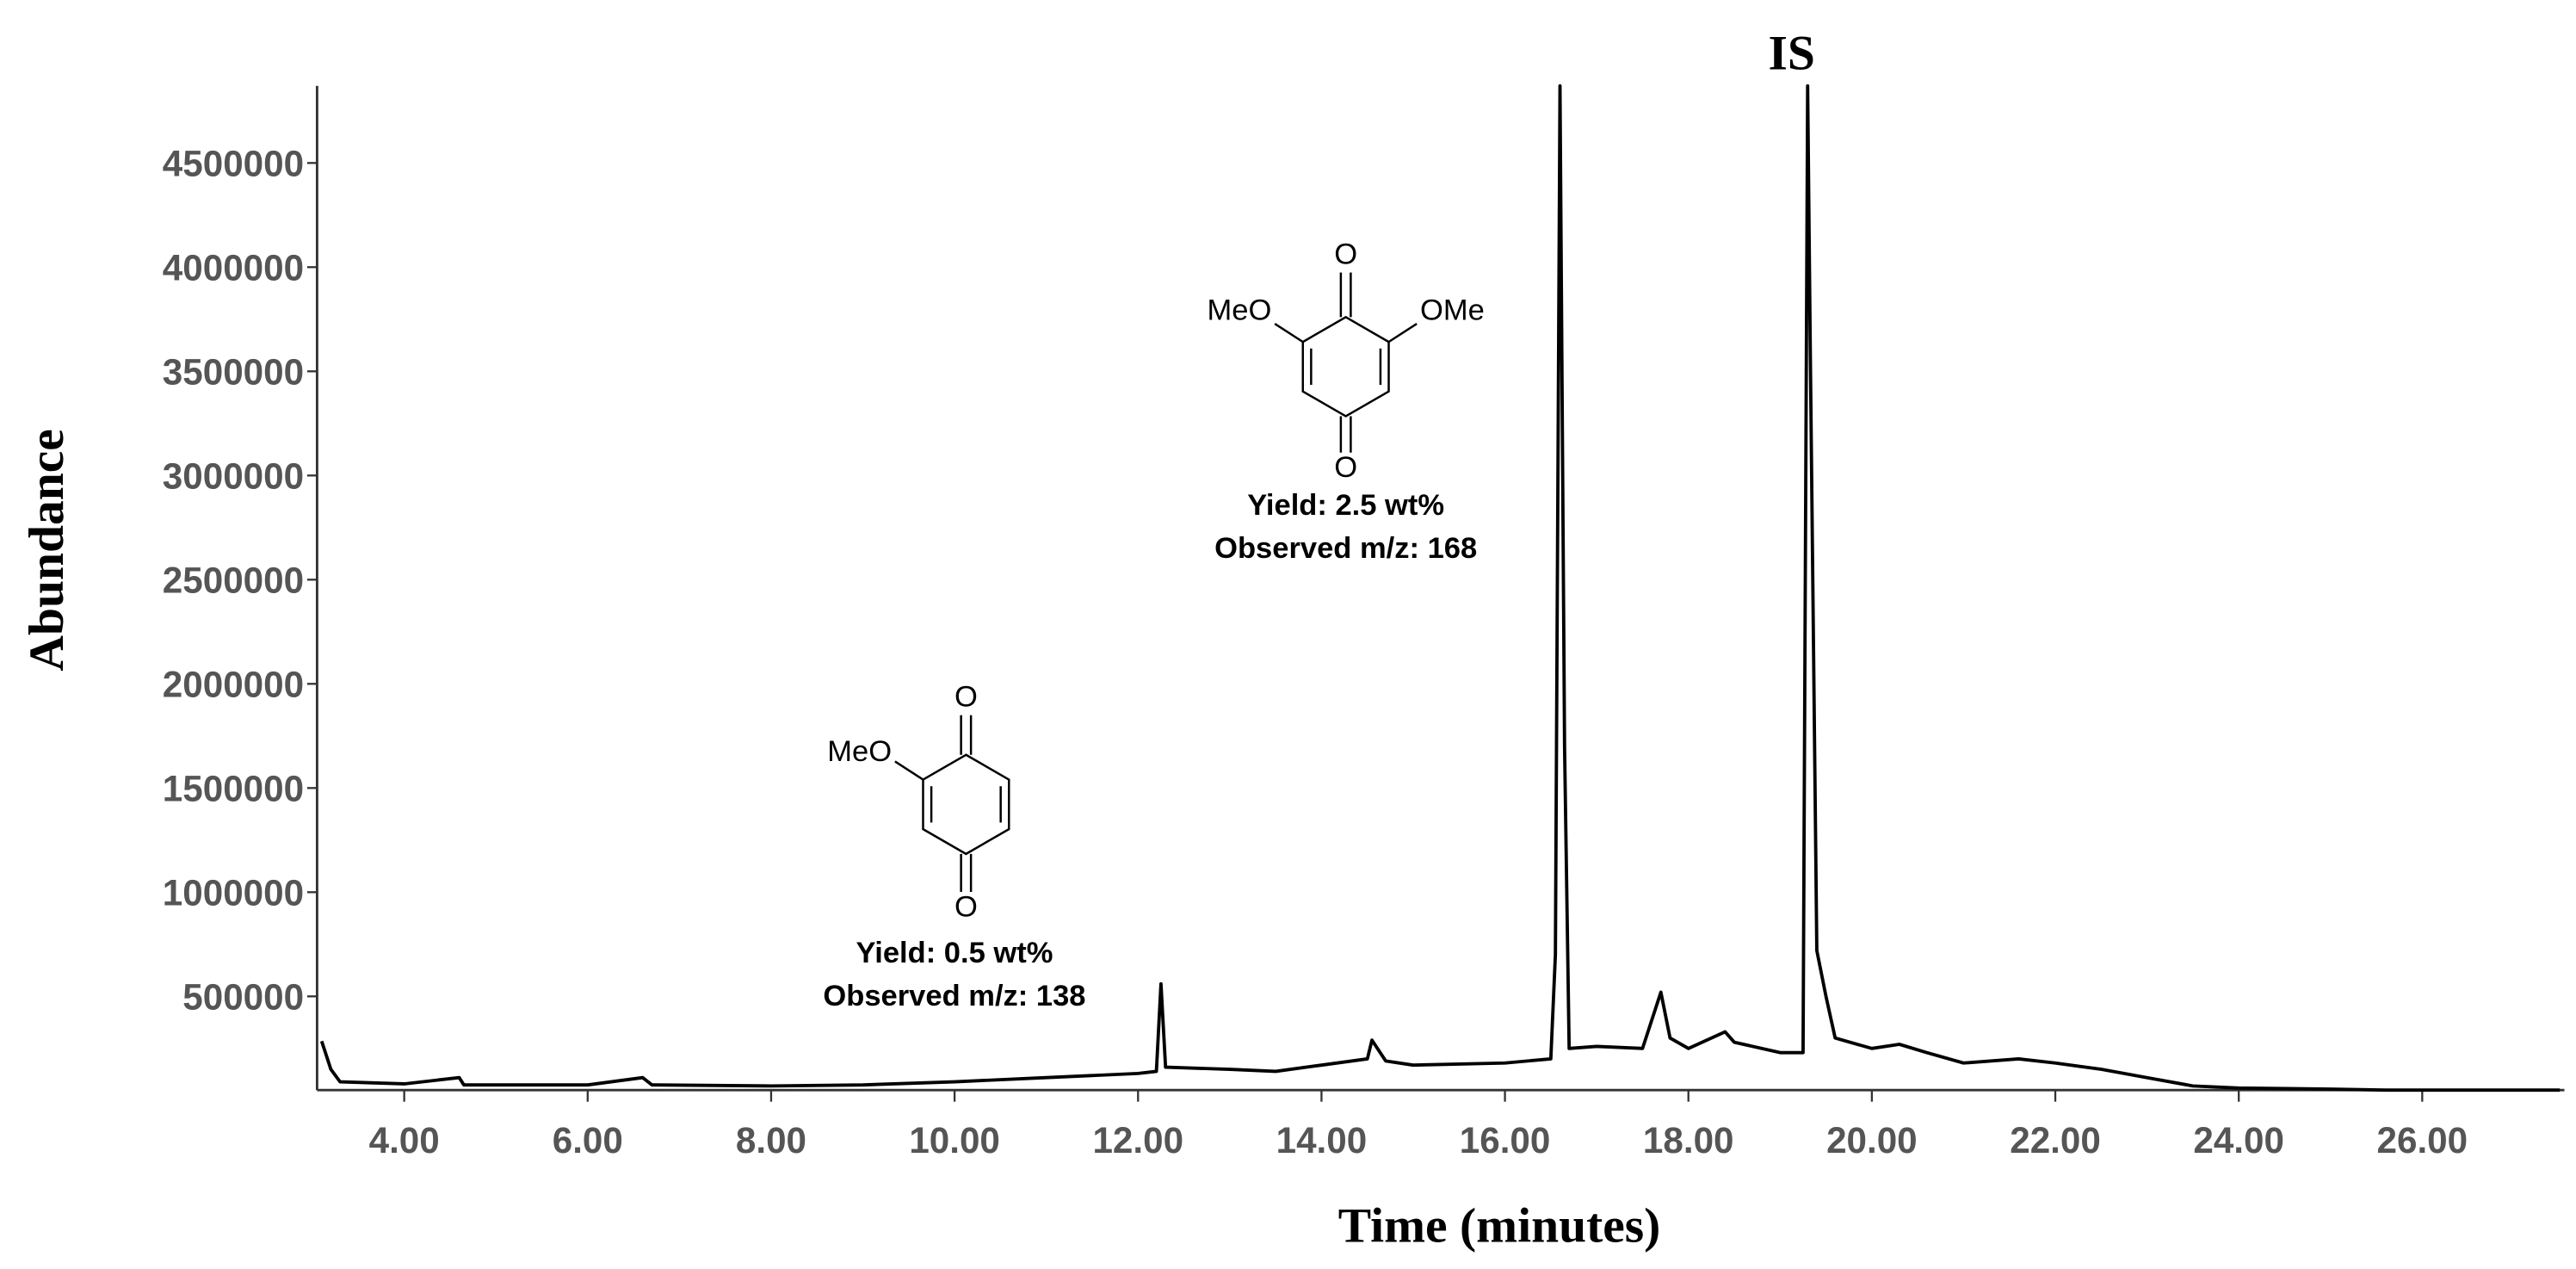 The image size is (2576, 1269). I want to click on yield-label: Yield: 2.5 wt%, so click(1345, 505).